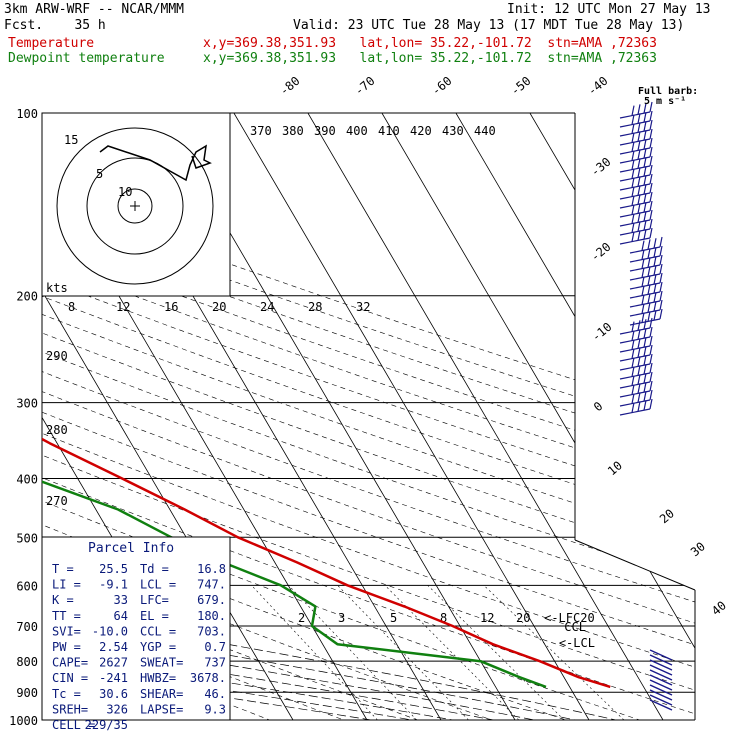 The height and width of the screenshot is (740, 740). Describe the element at coordinates (315, 307) in the screenshot. I see `speed-label: 28` at that location.